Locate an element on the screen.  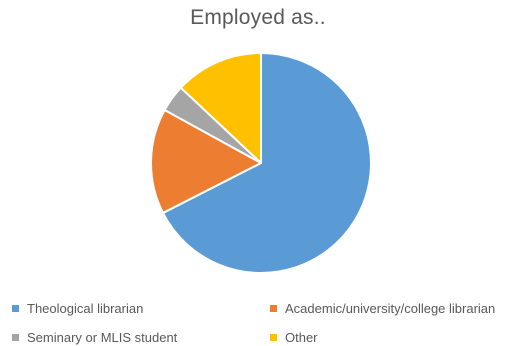
pie-slice-academic-librarian is located at coordinates (206, 161).